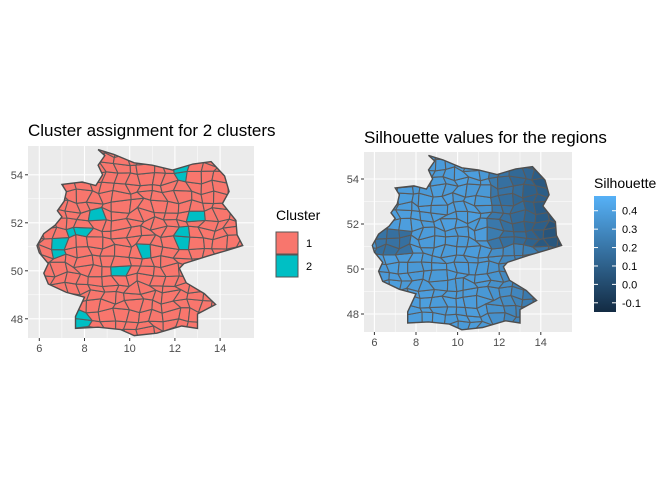 Image resolution: width=672 pixels, height=480 pixels. What do you see at coordinates (629, 267) in the screenshot?
I see `colorbar-label: 0.1` at bounding box center [629, 267].